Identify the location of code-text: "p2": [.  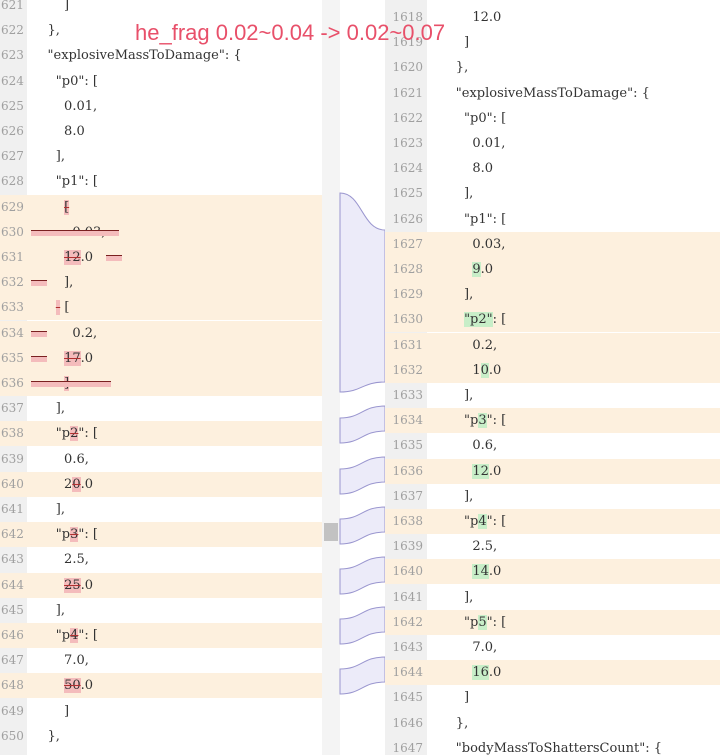
(468, 319).